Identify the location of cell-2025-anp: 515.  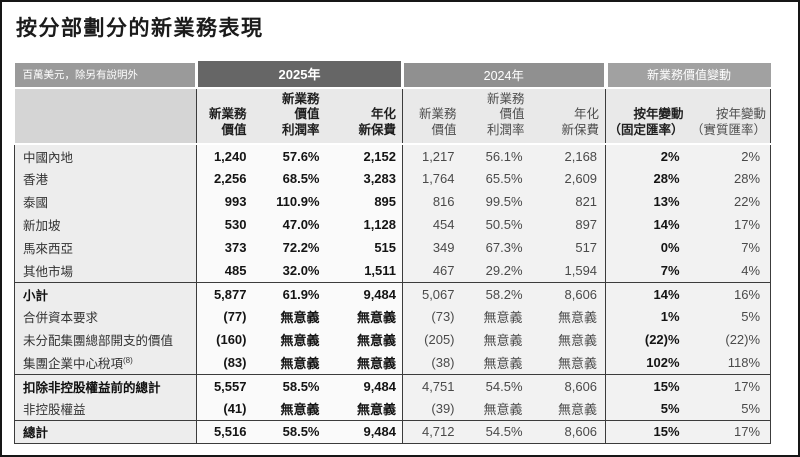
(364, 248).